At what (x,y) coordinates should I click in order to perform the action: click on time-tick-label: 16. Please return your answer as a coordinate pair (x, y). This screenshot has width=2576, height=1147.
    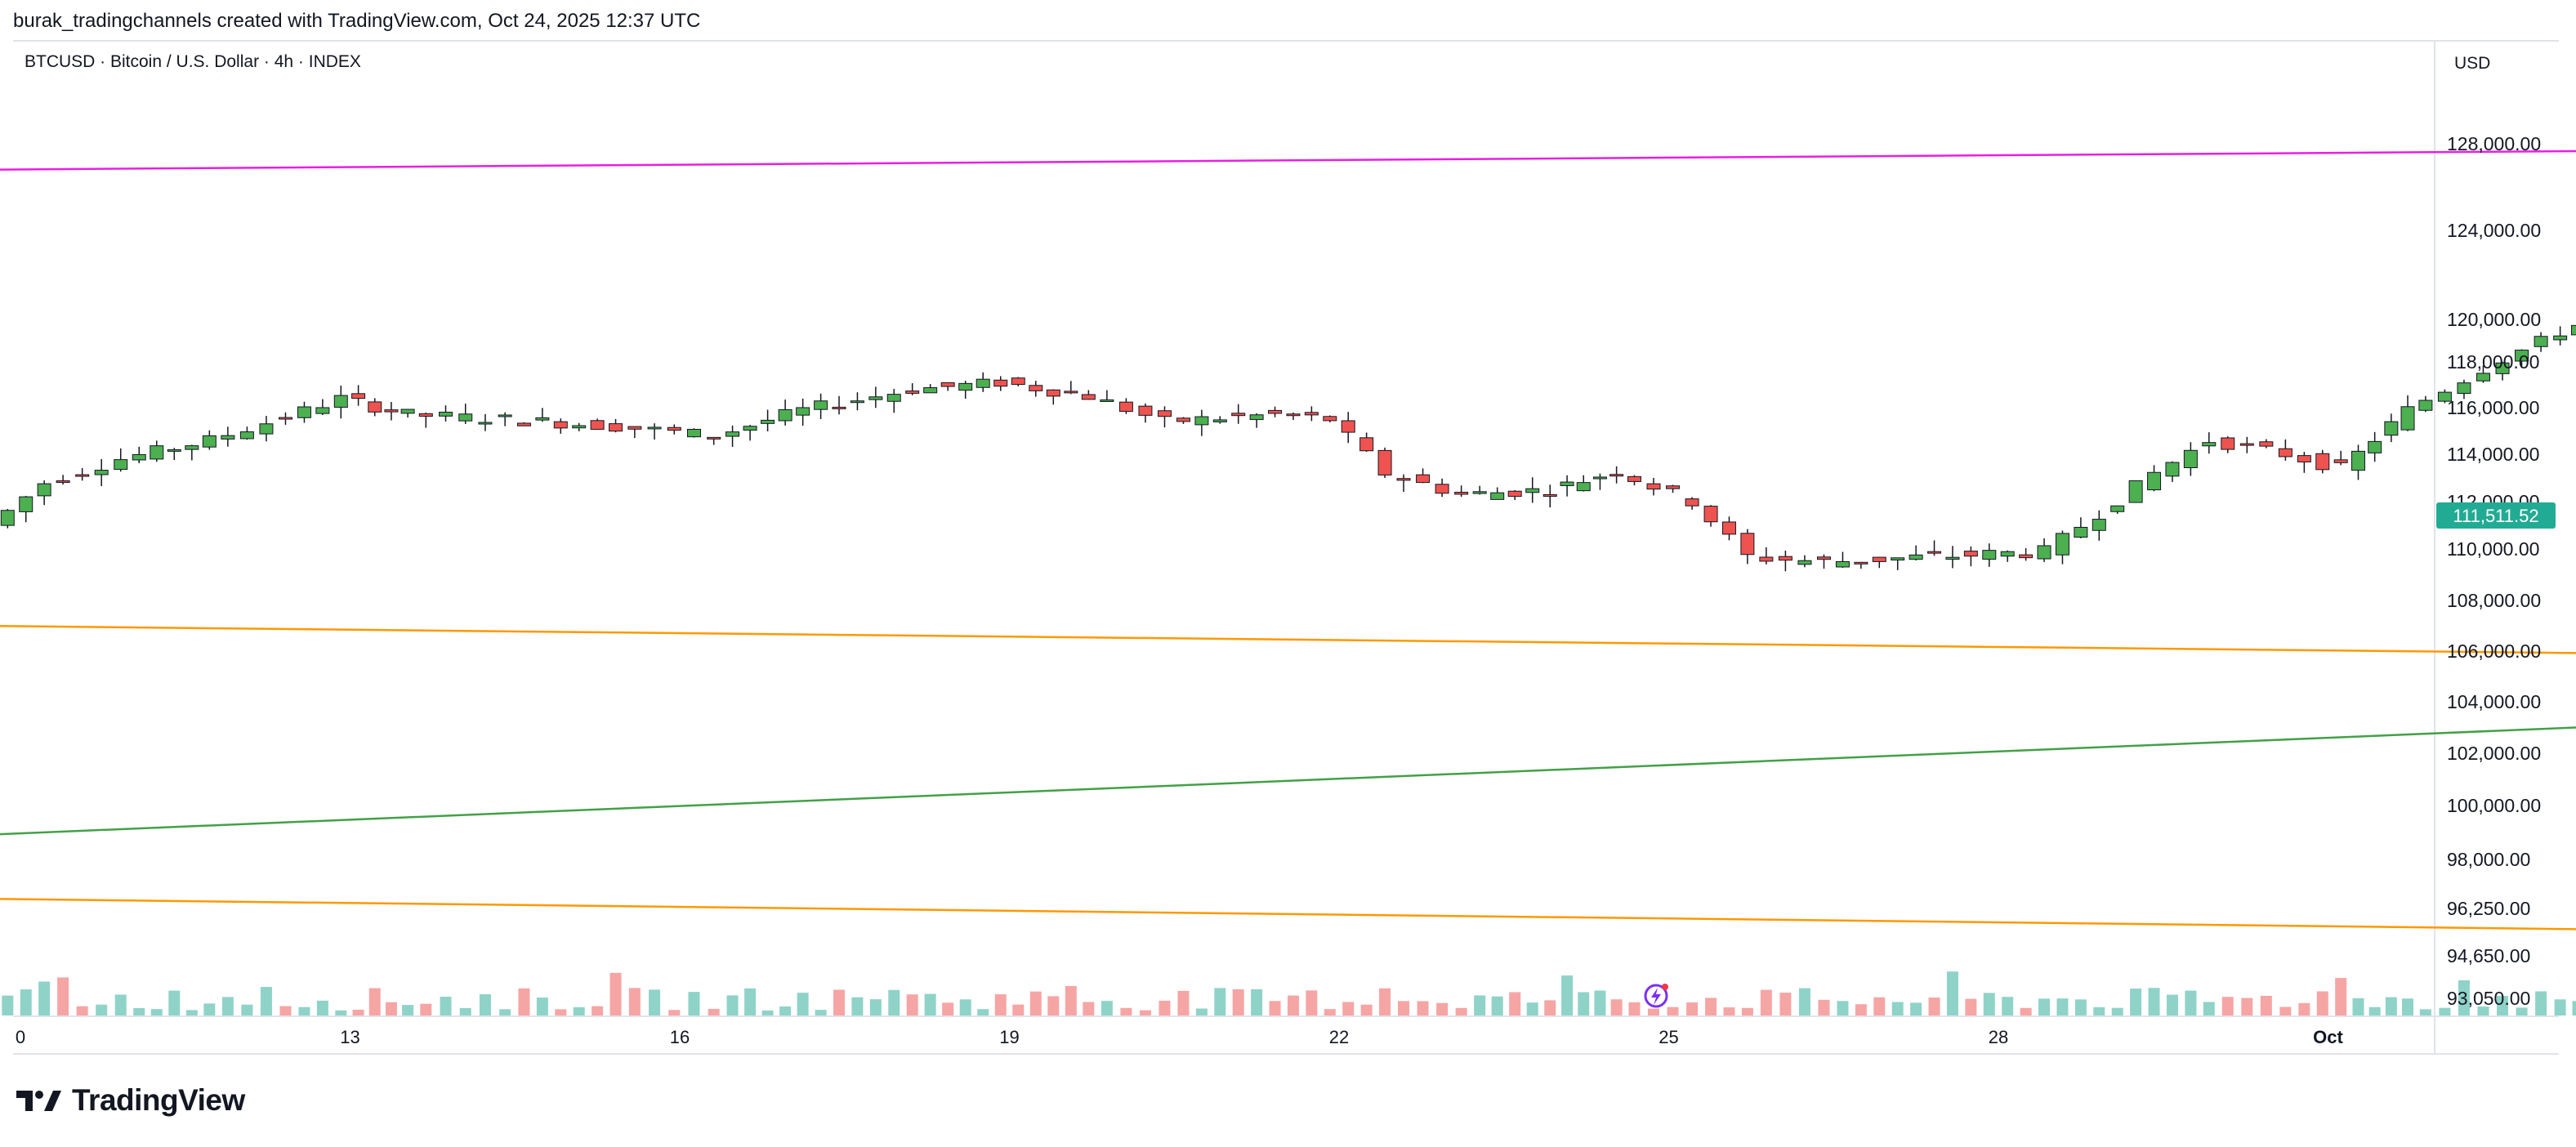
    Looking at the image, I should click on (680, 1037).